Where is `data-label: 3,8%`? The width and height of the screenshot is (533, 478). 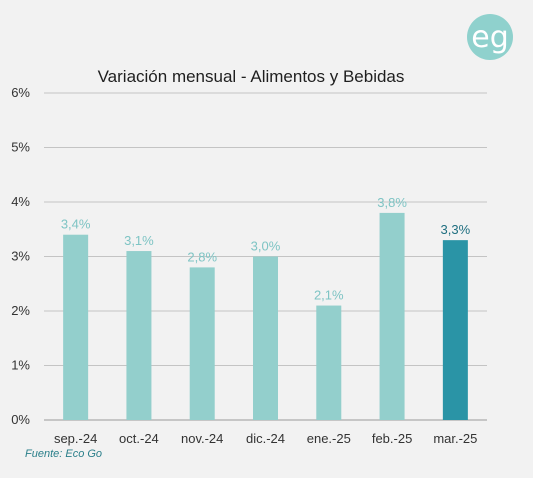 data-label: 3,8% is located at coordinates (392, 202).